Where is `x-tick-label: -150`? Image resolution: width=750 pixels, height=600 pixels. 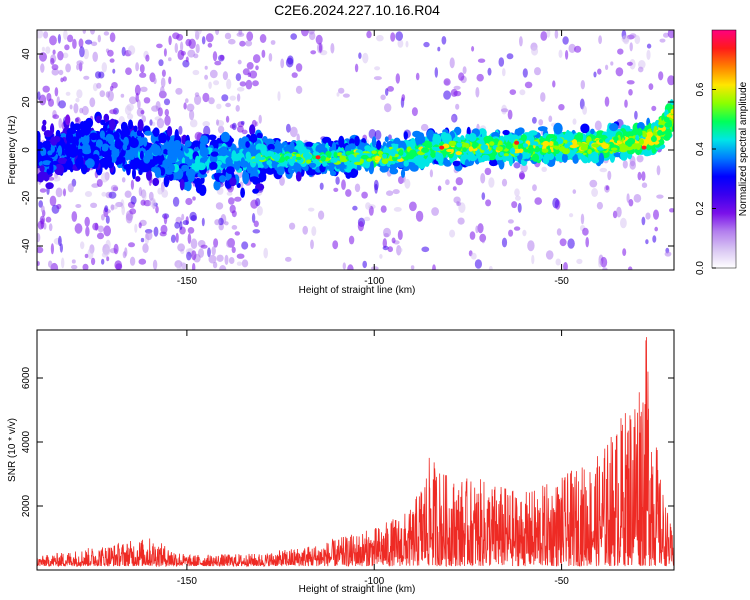
x-tick-label: -150 is located at coordinates (187, 281).